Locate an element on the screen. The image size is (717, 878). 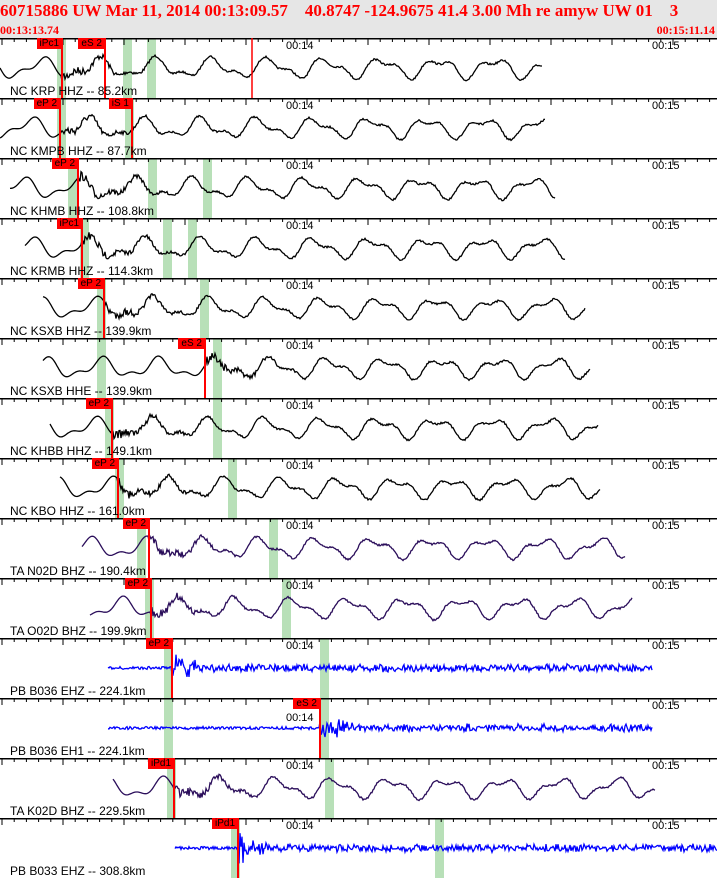
channel-panel: eP 2 00:14 00:15 TA N02D BHZ -- 190.4km is located at coordinates (358, 548).